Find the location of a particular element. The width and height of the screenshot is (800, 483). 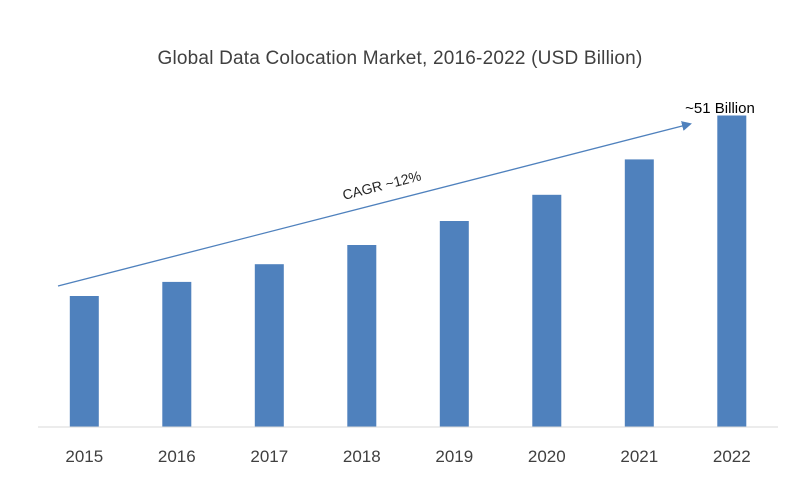

bar-2020 is located at coordinates (547, 310).